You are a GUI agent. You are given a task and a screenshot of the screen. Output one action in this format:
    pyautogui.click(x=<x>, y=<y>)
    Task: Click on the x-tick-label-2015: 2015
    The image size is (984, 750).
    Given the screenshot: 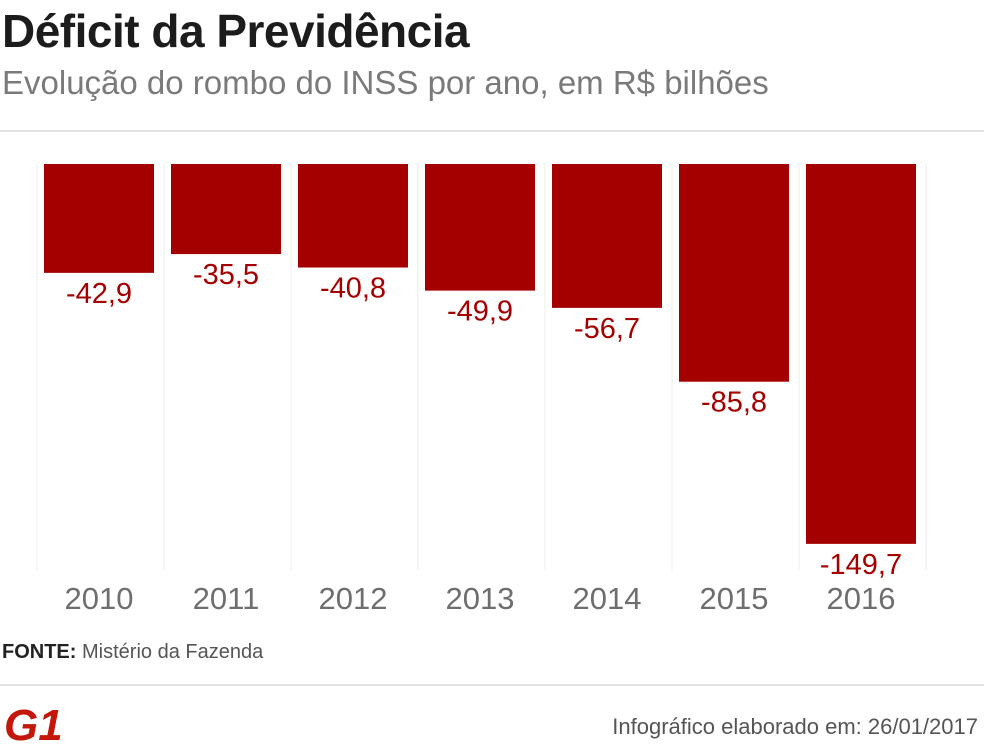 What is the action you would take?
    pyautogui.click(x=734, y=598)
    